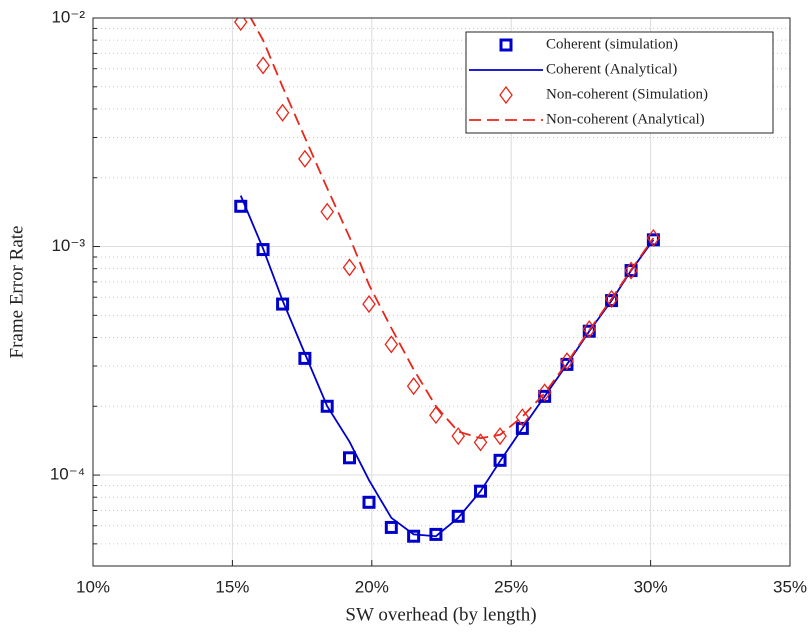 The height and width of the screenshot is (632, 809). Describe the element at coordinates (612, 44) in the screenshot. I see `legend-label: Coherent (simulation)` at that location.